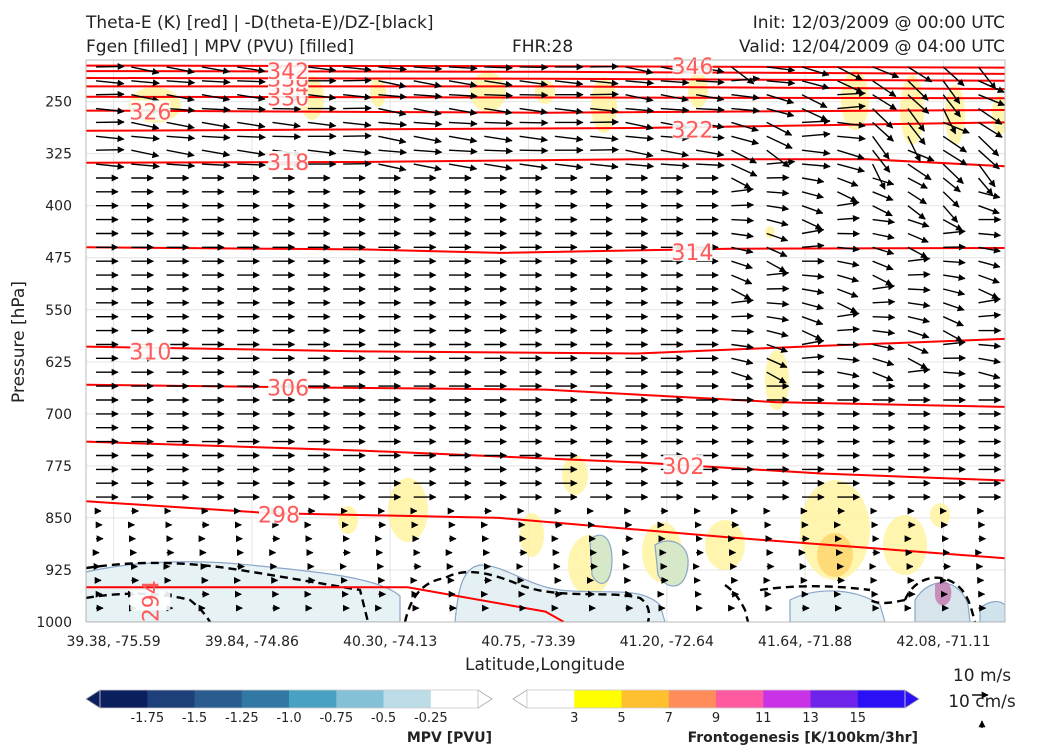 This screenshot has height=750, width=1050. I want to click on fgen_colorbar-tick-label: 15, so click(858, 718).